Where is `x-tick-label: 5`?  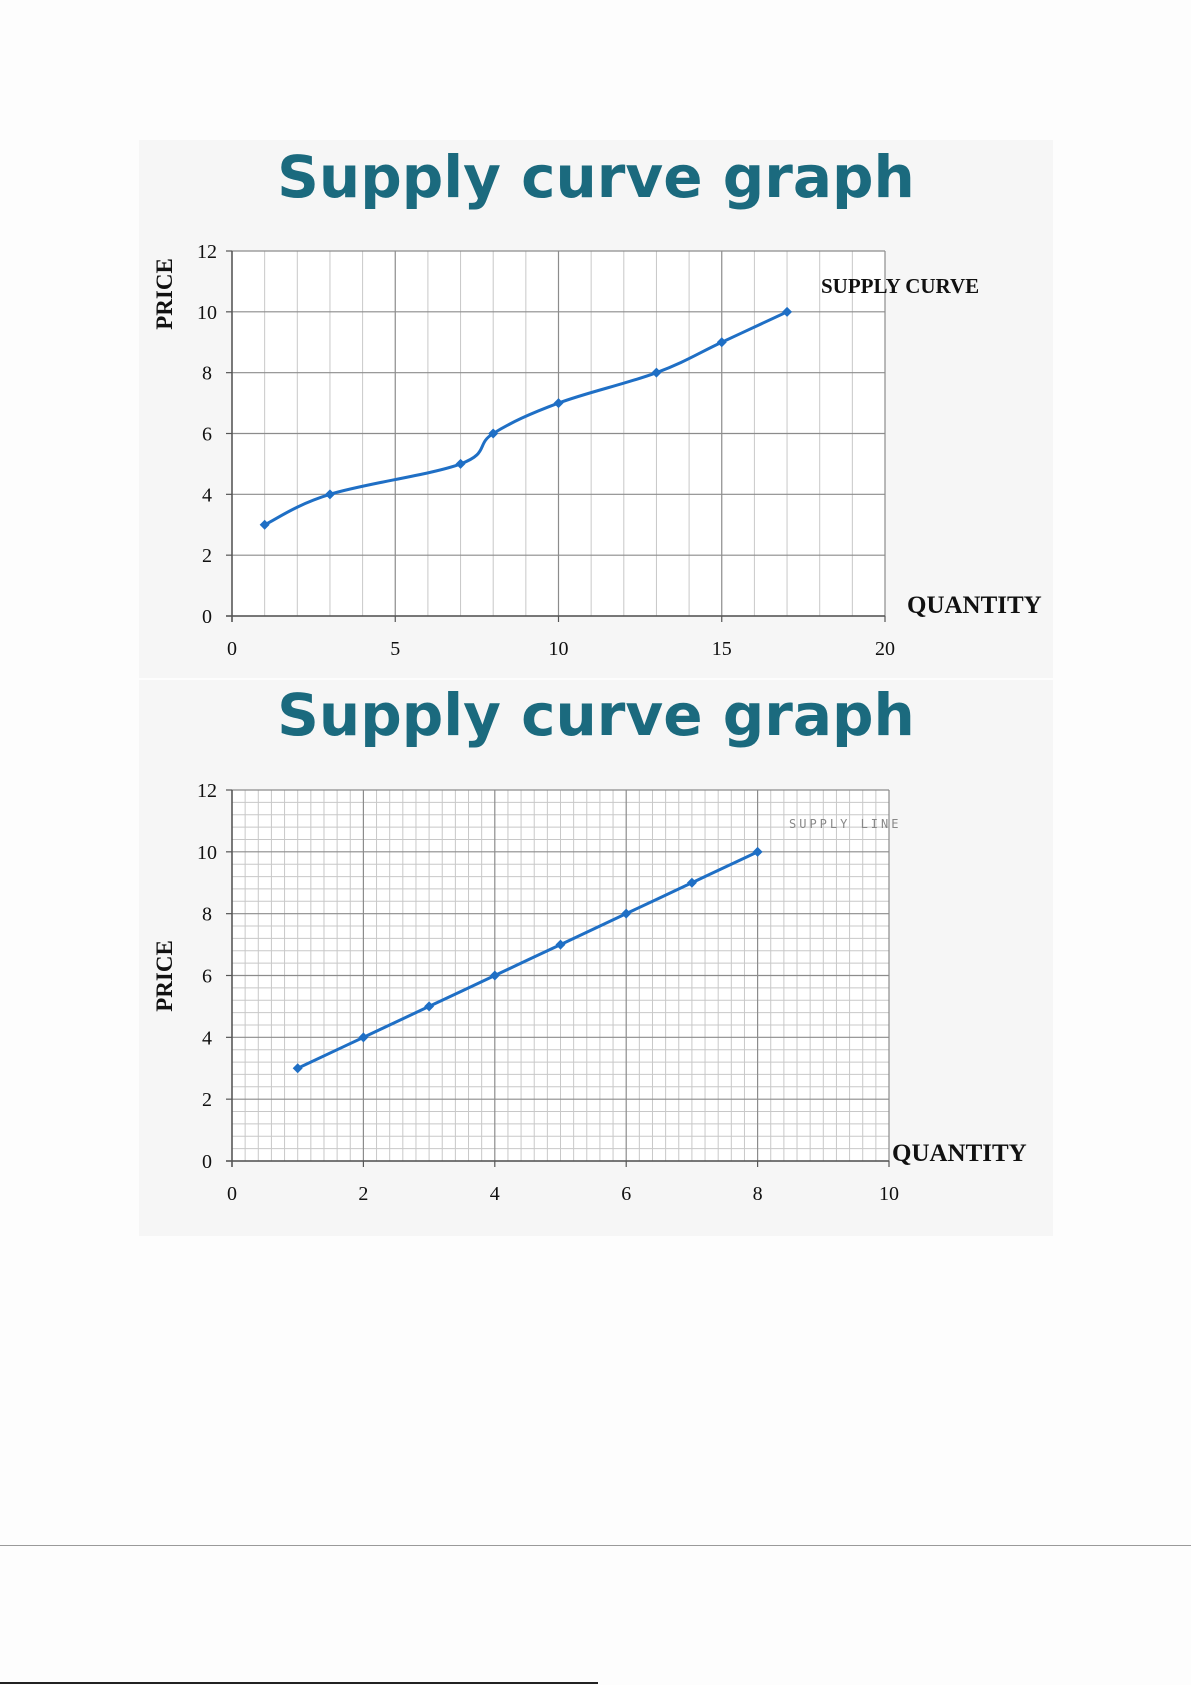 x-tick-label: 5 is located at coordinates (395, 649).